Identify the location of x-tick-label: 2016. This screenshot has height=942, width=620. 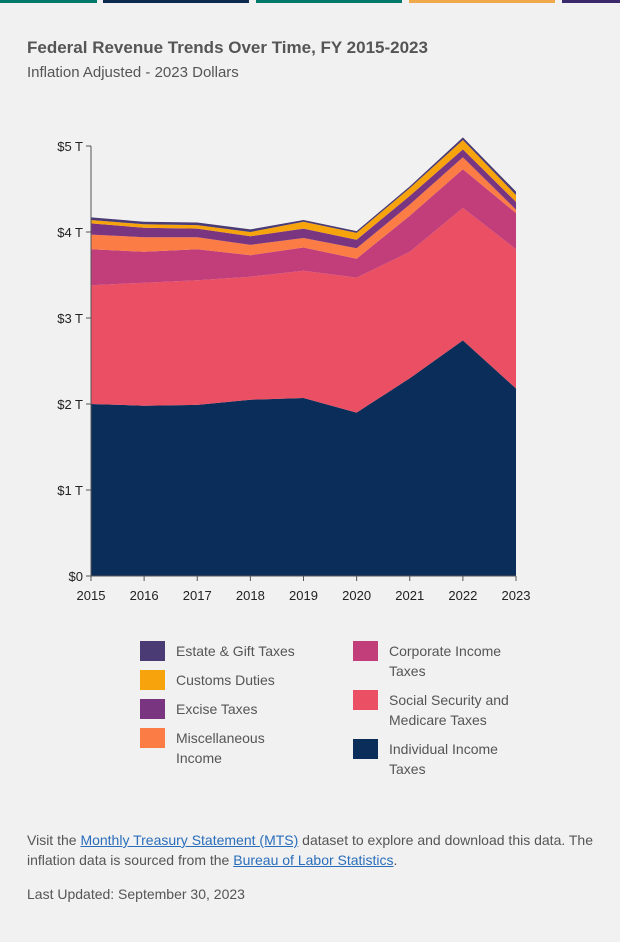
(144, 595).